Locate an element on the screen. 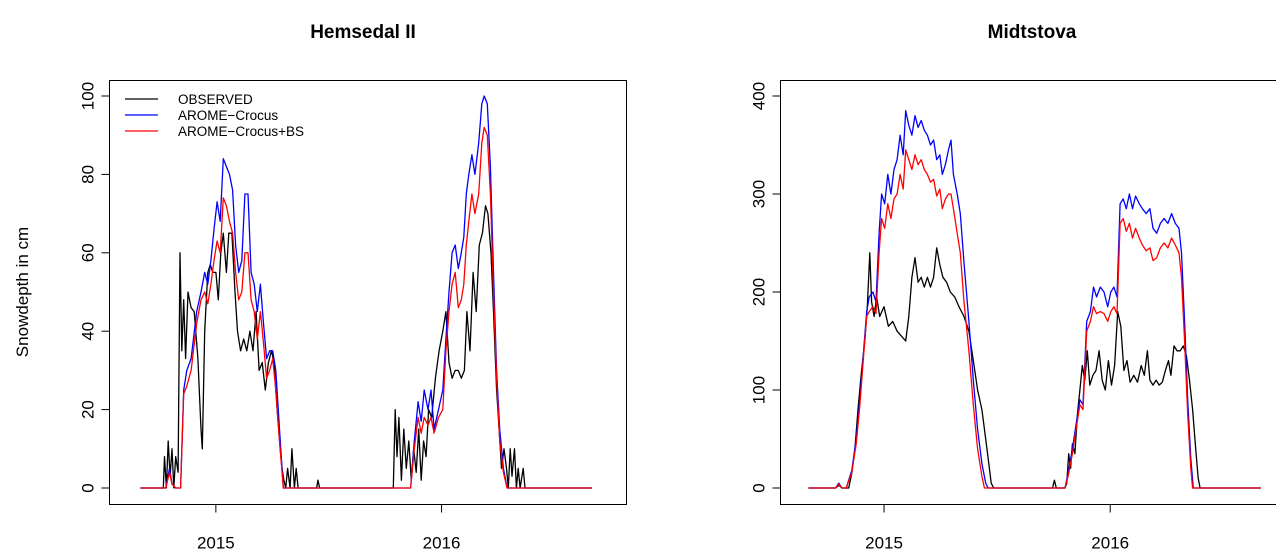 The image size is (1276, 554). y-tick-label: 80 is located at coordinates (88, 174).